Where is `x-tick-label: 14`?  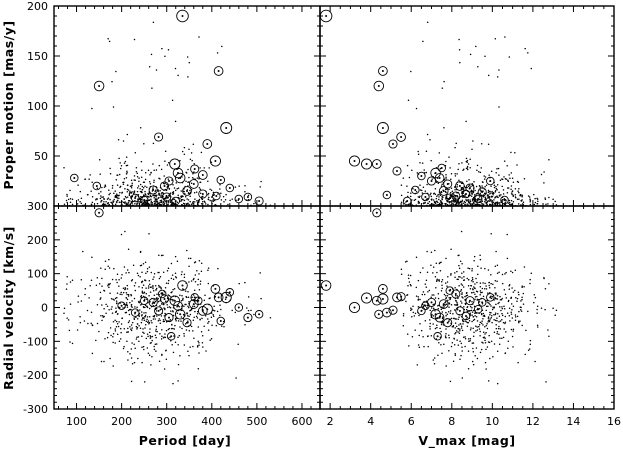 x-tick-label: 14 is located at coordinates (573, 421).